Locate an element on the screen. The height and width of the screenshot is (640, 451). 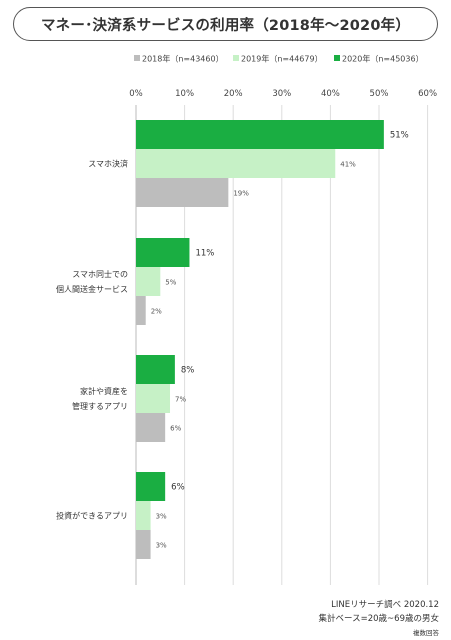
x-tick-label: 20% is located at coordinates (233, 94).